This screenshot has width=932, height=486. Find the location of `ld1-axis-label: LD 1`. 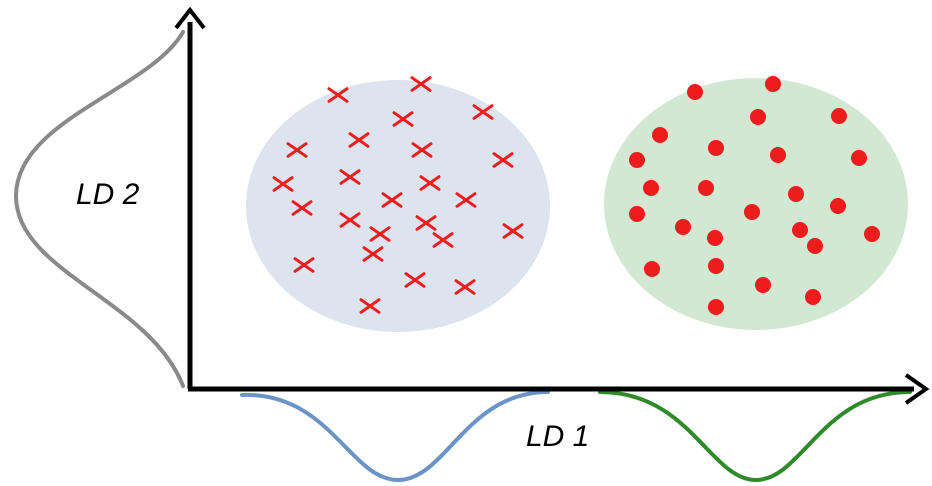

ld1-axis-label: LD 1 is located at coordinates (557, 436).